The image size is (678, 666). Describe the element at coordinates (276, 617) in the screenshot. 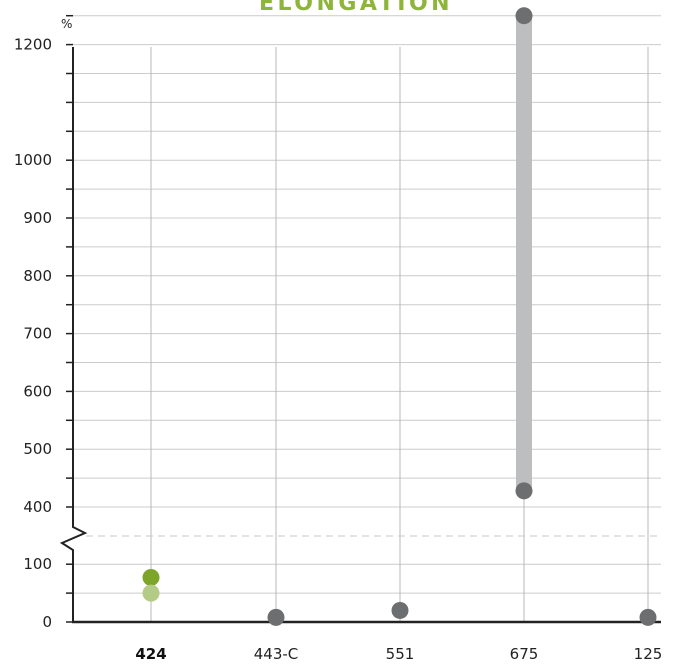

I see `data-point-443-C` at that location.